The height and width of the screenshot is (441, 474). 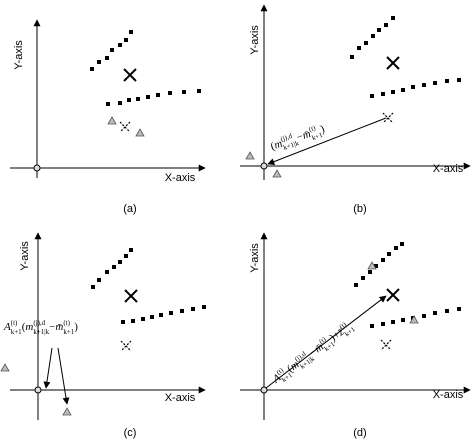 What do you see at coordinates (278, 145) in the screenshot?
I see `annotation-part: m` at bounding box center [278, 145].